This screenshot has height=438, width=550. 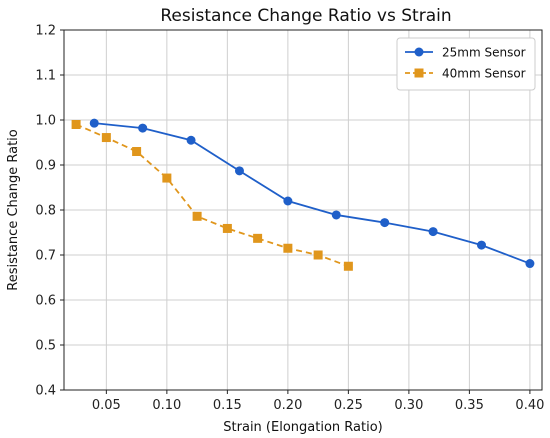 I want to click on y-tick-label: 0.9, so click(x=45, y=166).